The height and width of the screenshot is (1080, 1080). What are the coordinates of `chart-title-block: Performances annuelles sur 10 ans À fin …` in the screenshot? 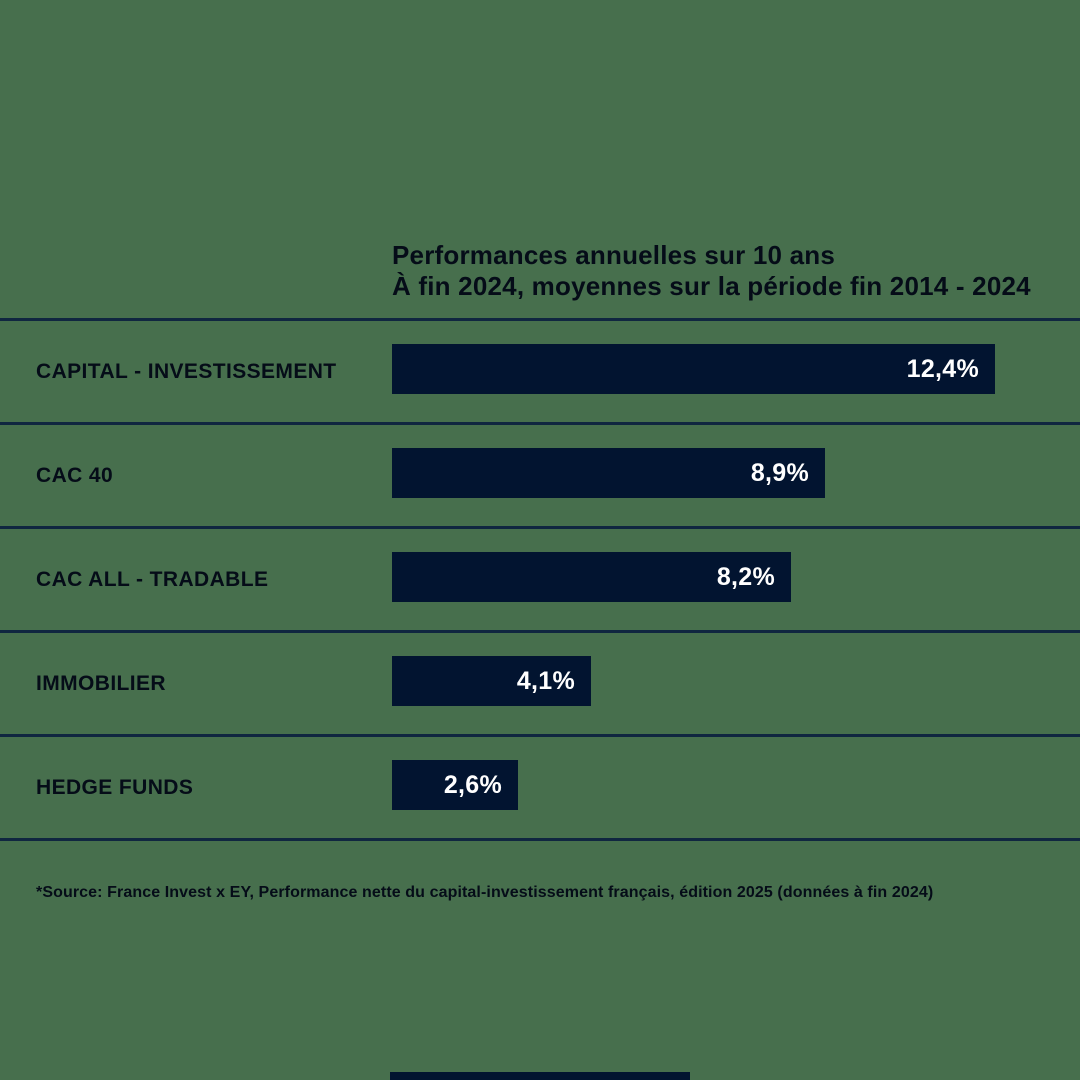 It's located at (711, 271).